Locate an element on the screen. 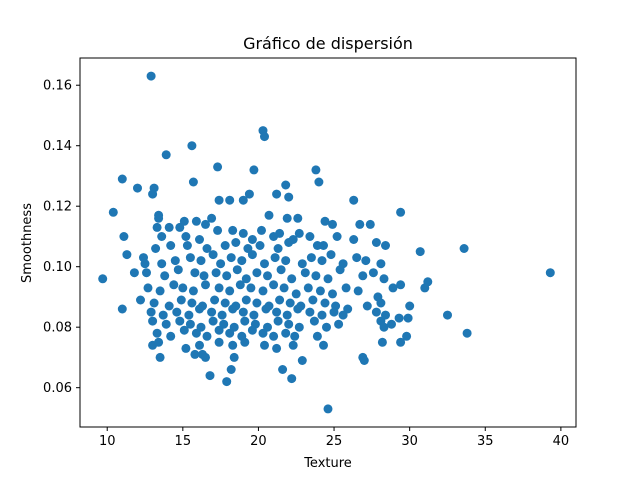 The image size is (640, 480). x-tick-label: 40 is located at coordinates (561, 441).